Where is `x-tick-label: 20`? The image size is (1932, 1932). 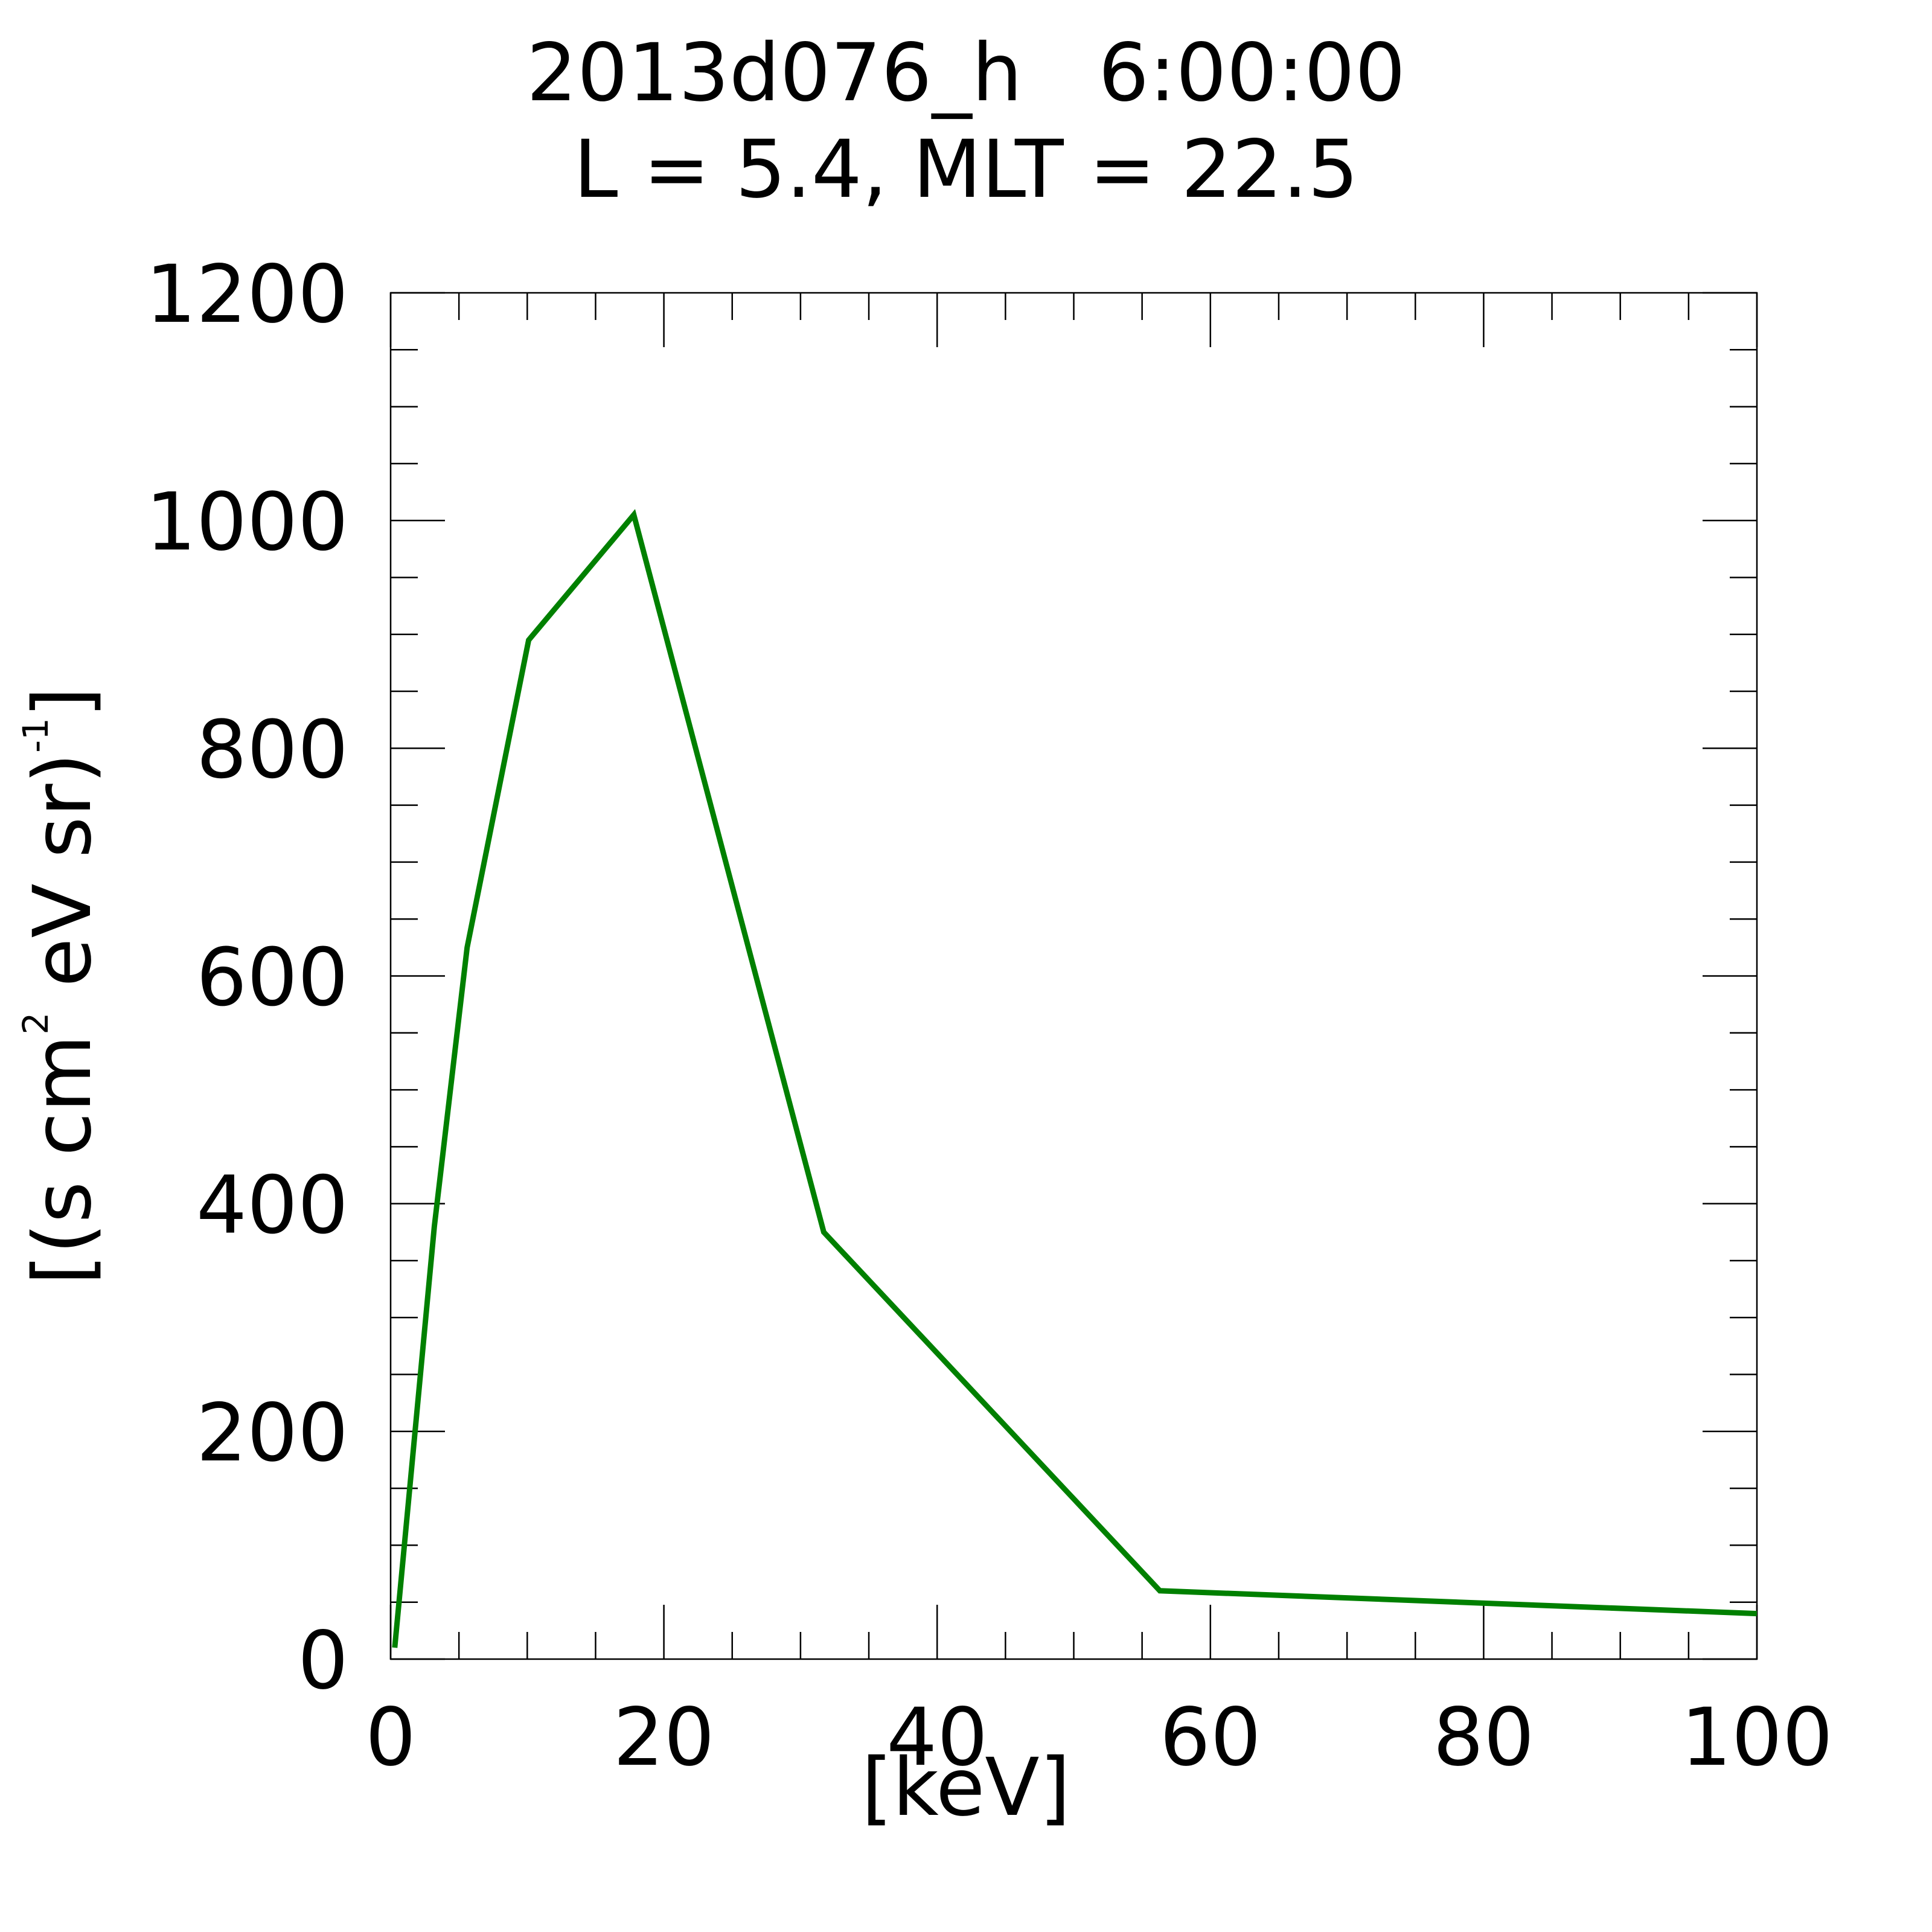 x-tick-label: 20 is located at coordinates (664, 1738).